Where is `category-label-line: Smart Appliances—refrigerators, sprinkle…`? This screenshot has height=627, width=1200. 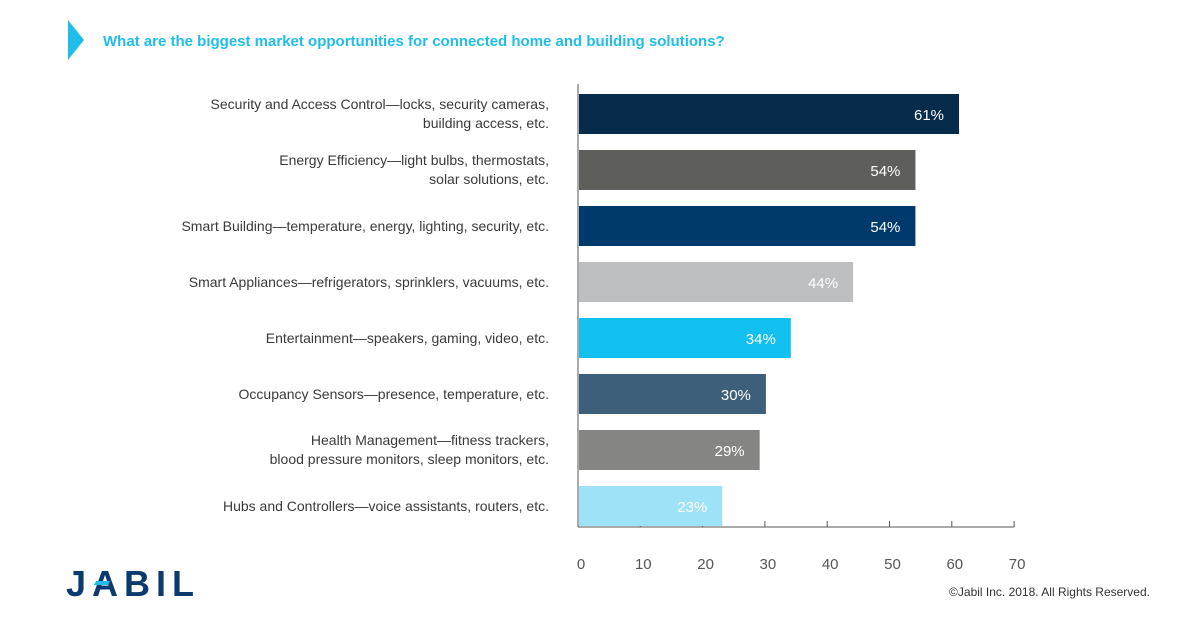
category-label-line: Smart Appliances—refrigerators, sprinkle… is located at coordinates (368, 281).